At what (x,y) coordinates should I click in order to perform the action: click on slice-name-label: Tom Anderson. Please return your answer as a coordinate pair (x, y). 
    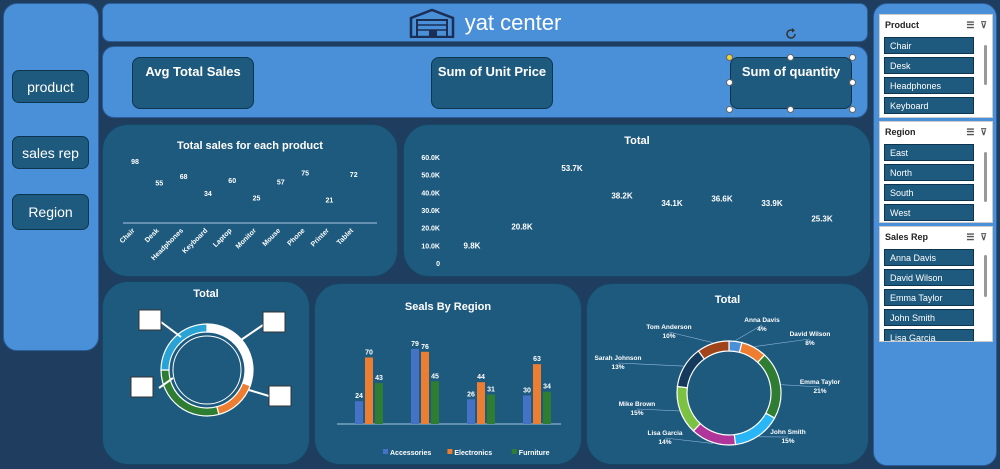
    Looking at the image, I should click on (668, 327).